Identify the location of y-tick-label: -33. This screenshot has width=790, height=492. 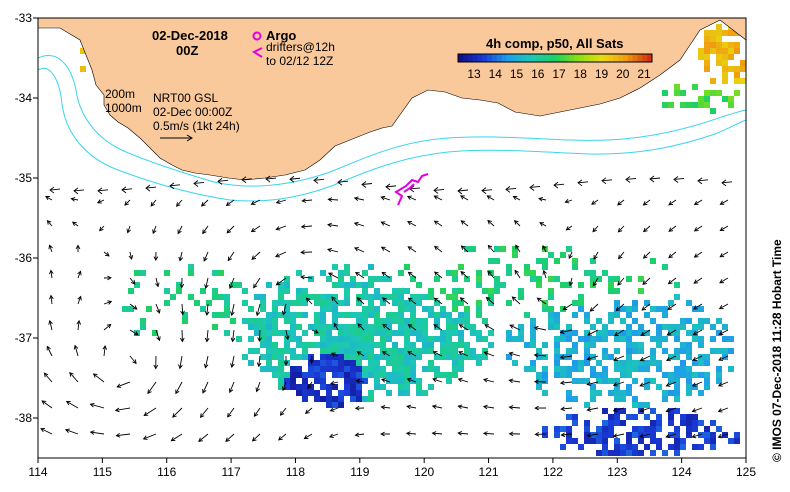
(24, 18).